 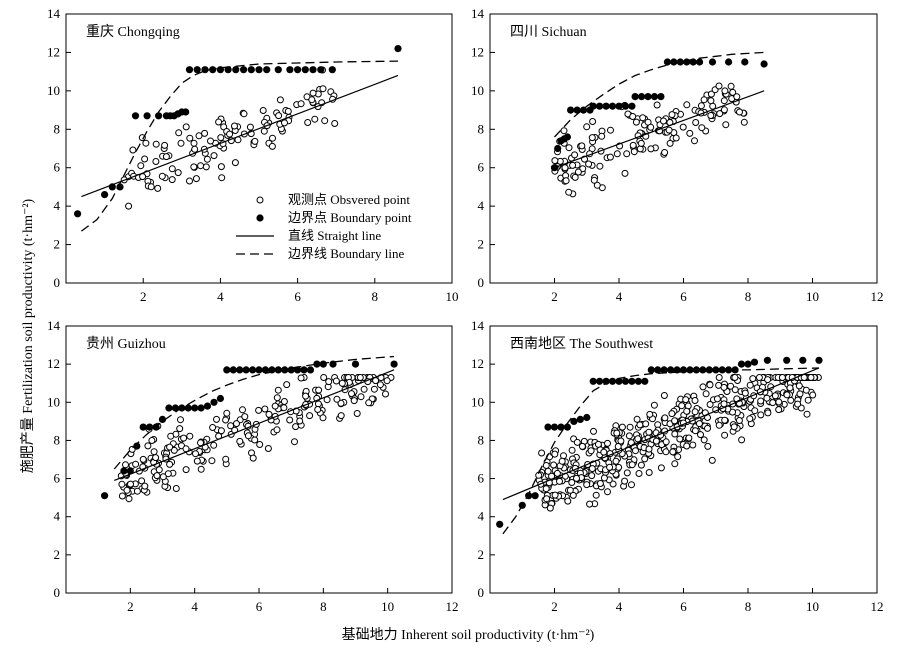 What do you see at coordinates (254, 425) in the screenshot?
I see `straight-line` at bounding box center [254, 425].